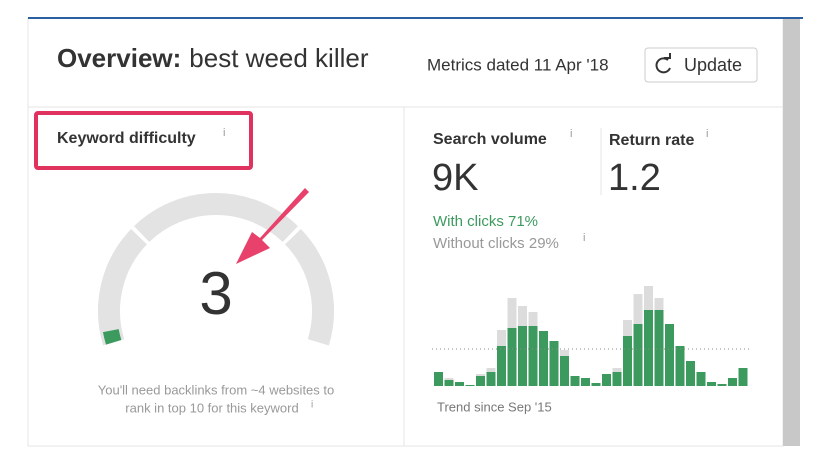 The width and height of the screenshot is (818, 472). I want to click on highlight-box, so click(143, 140).